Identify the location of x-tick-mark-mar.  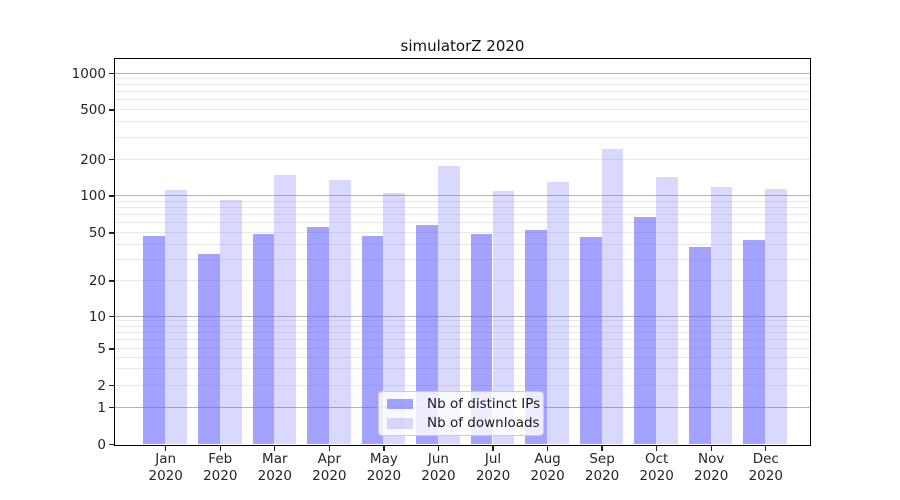
(275, 448).